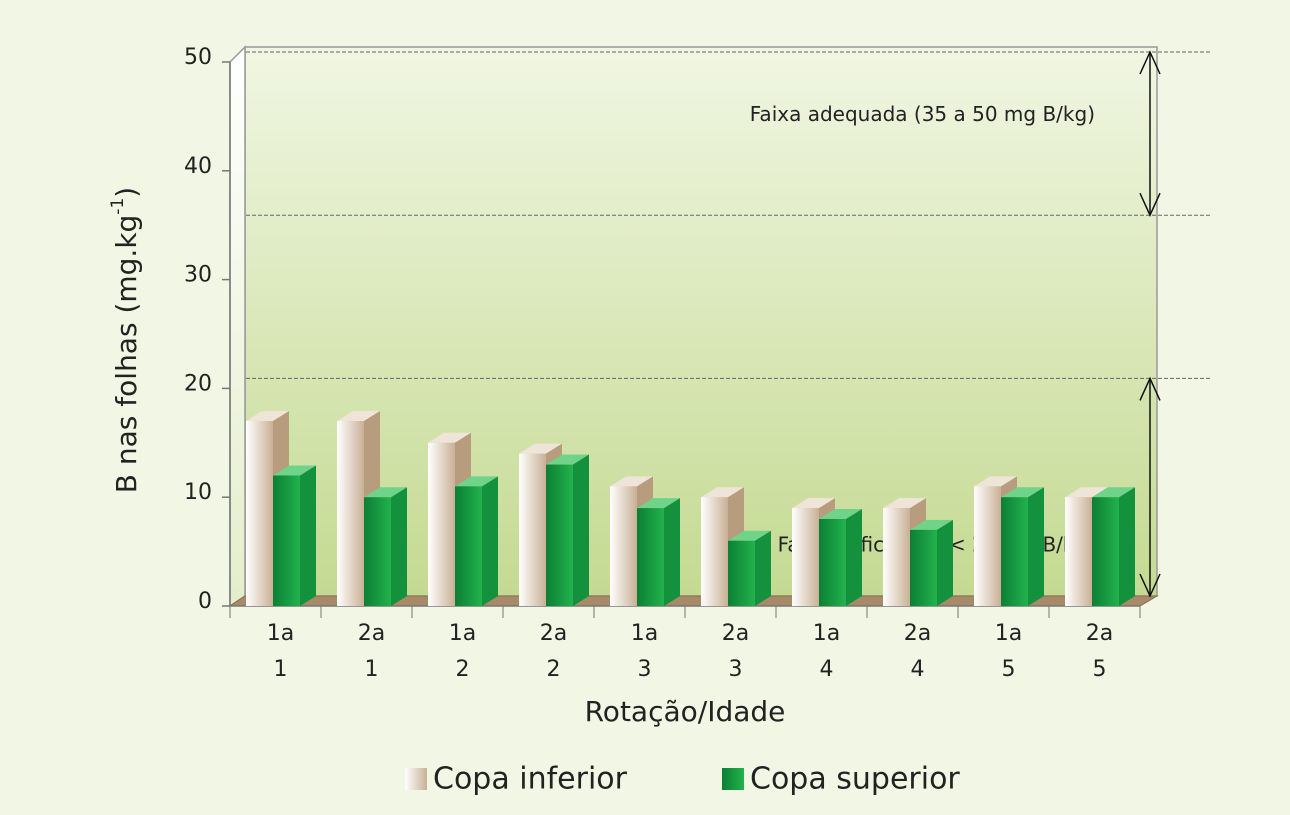  What do you see at coordinates (205, 601) in the screenshot?
I see `y-tick-label: 0` at bounding box center [205, 601].